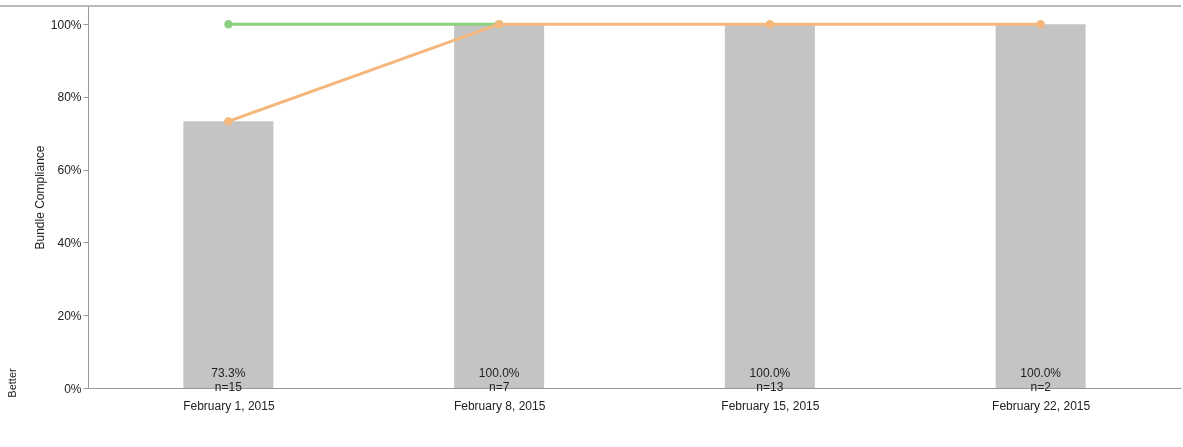  I want to click on y-tick-label: 40%, so click(69, 242).